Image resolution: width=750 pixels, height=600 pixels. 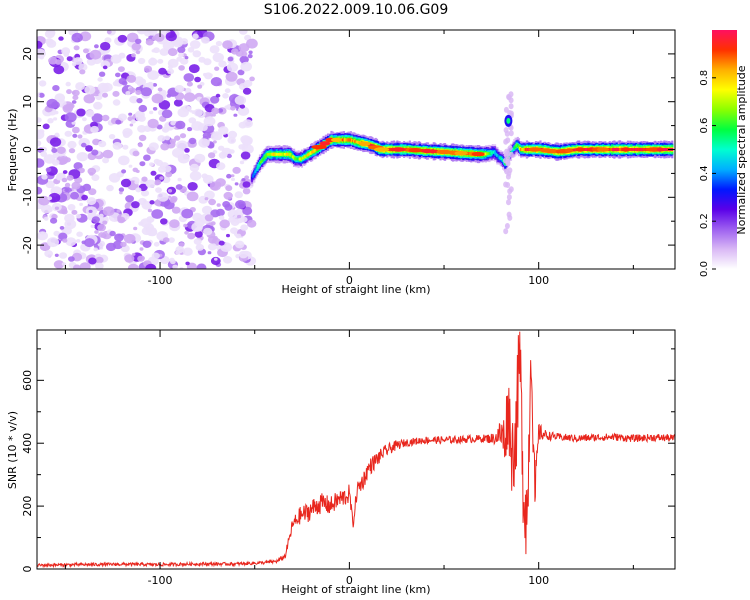 I want to click on colorbar-tick-label: 0.4, so click(x=704, y=173).